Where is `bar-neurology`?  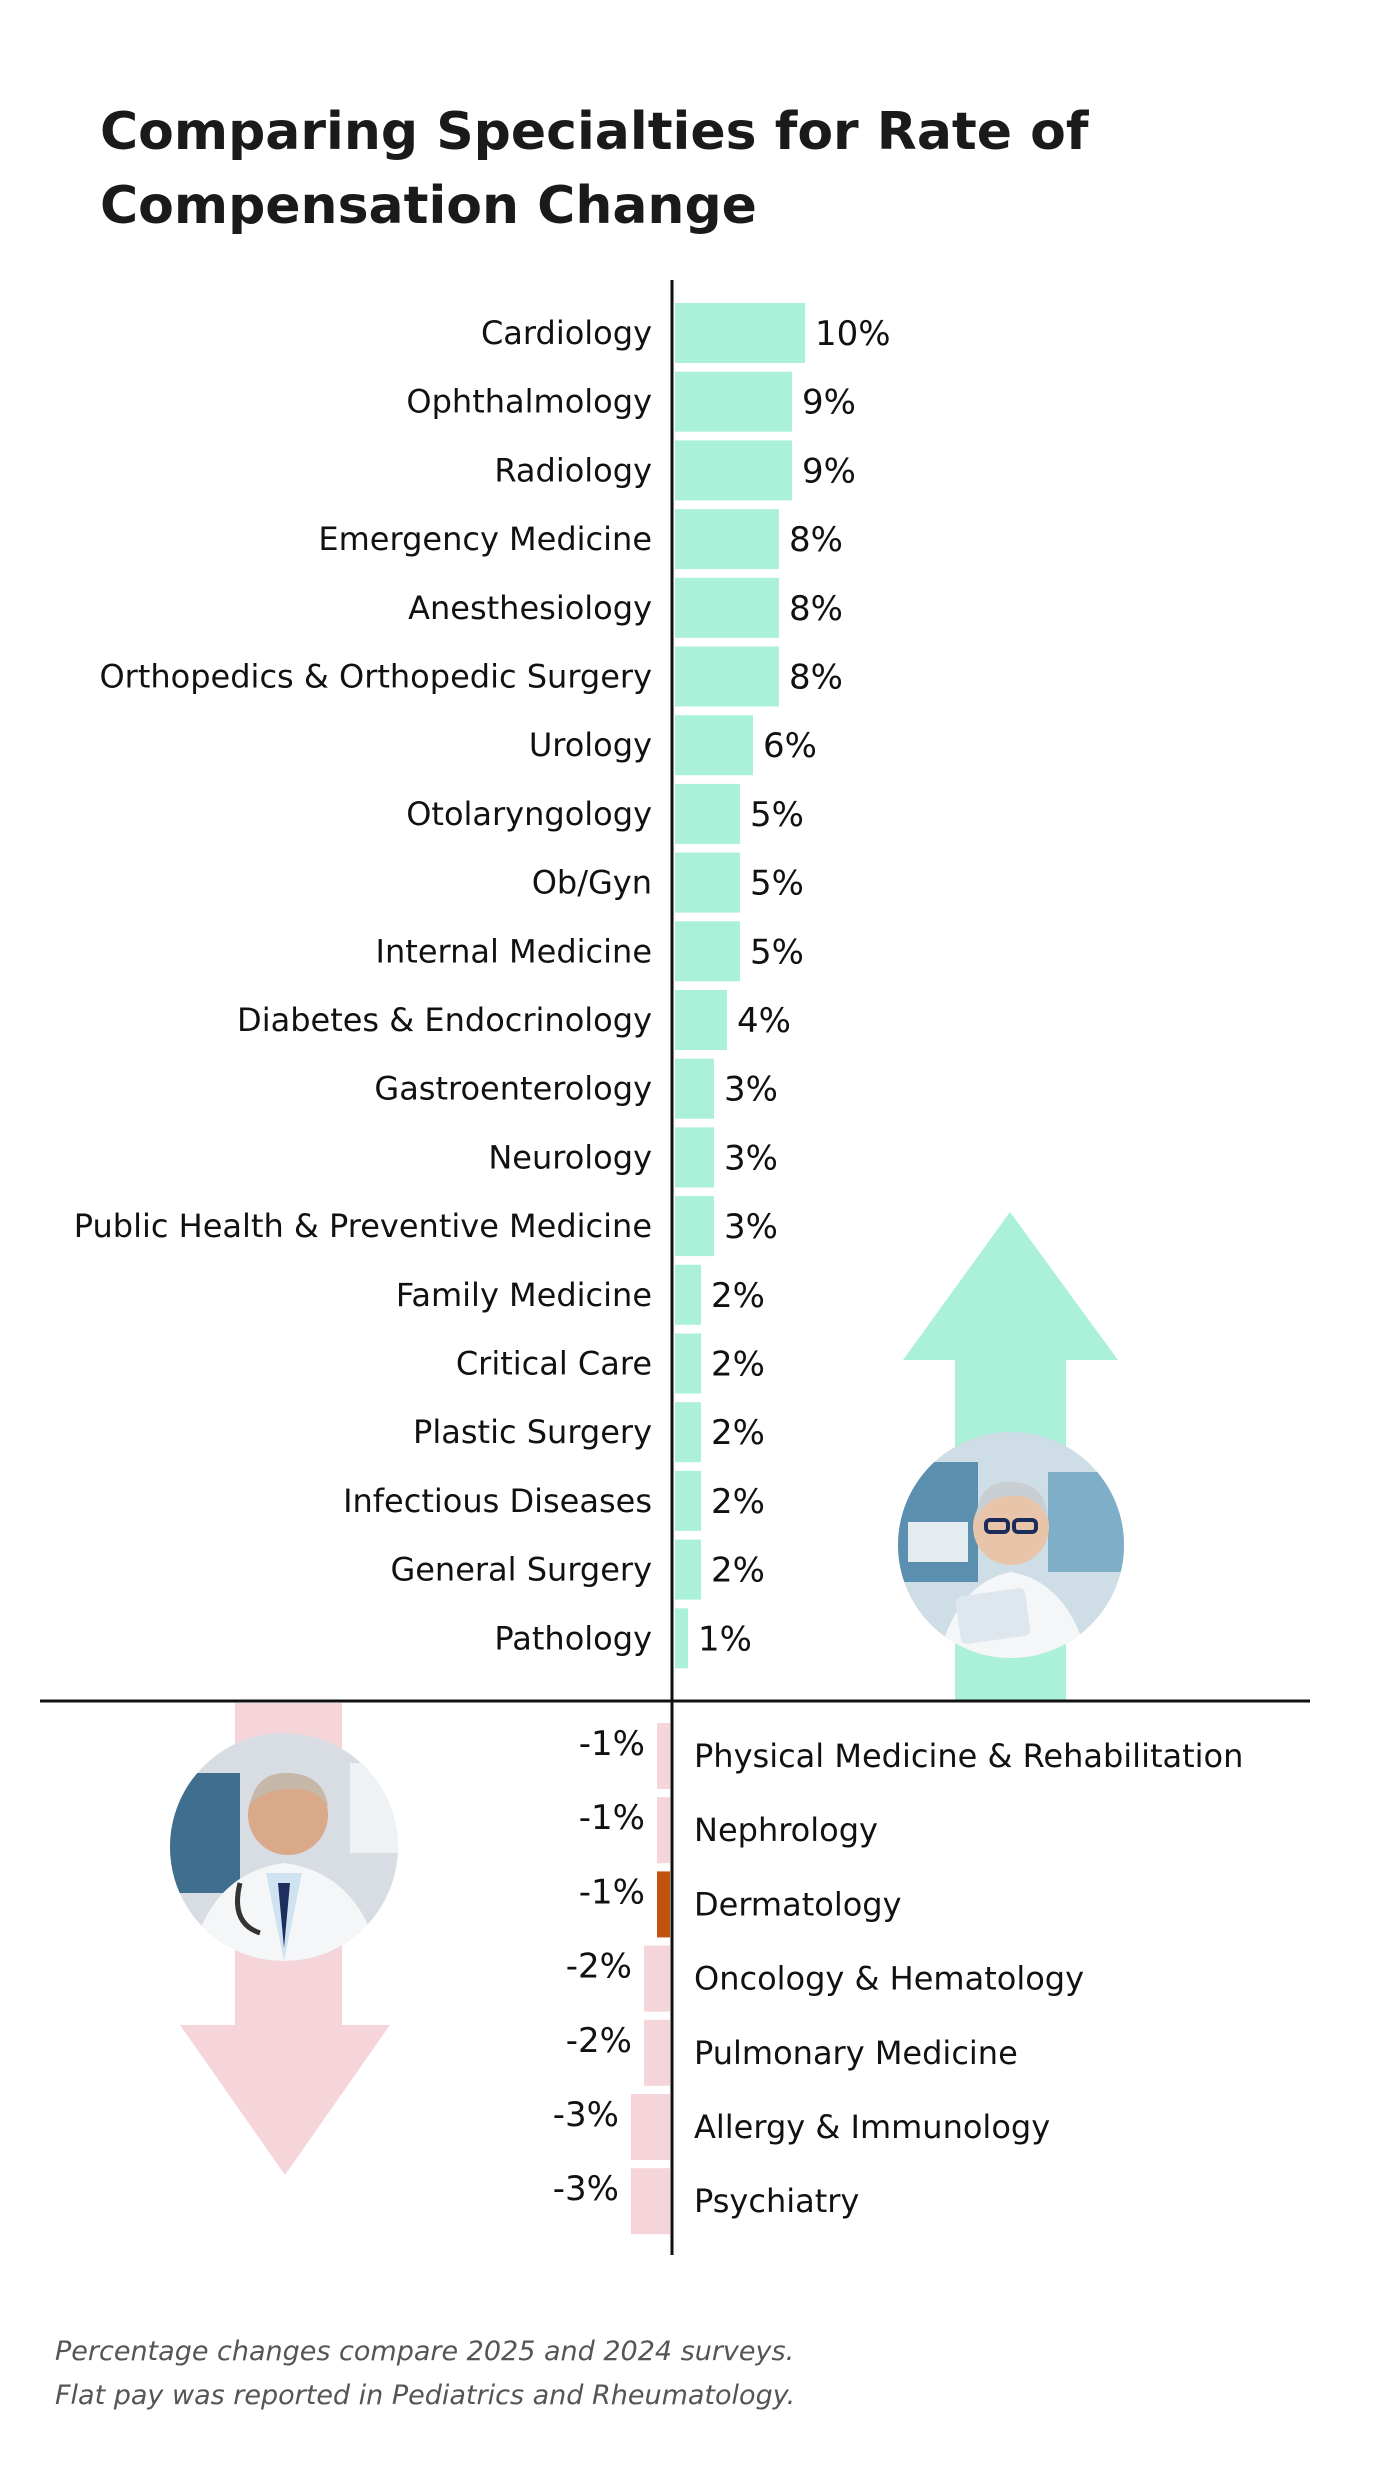
bar-neurology is located at coordinates (694, 1157).